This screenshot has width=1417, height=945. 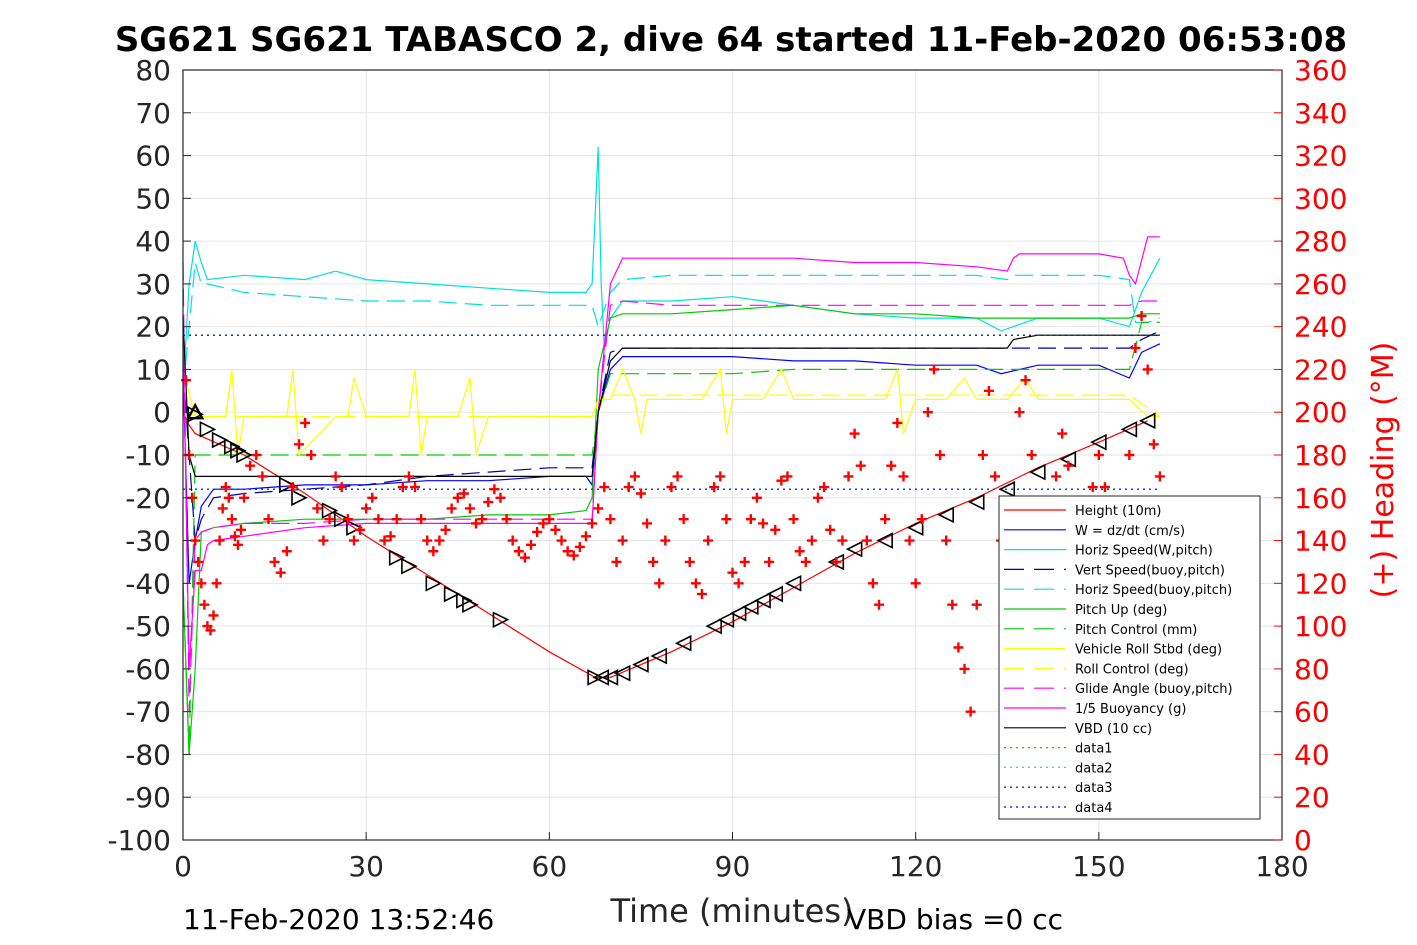 What do you see at coordinates (148, 669) in the screenshot?
I see `y-tick-label: -60` at bounding box center [148, 669].